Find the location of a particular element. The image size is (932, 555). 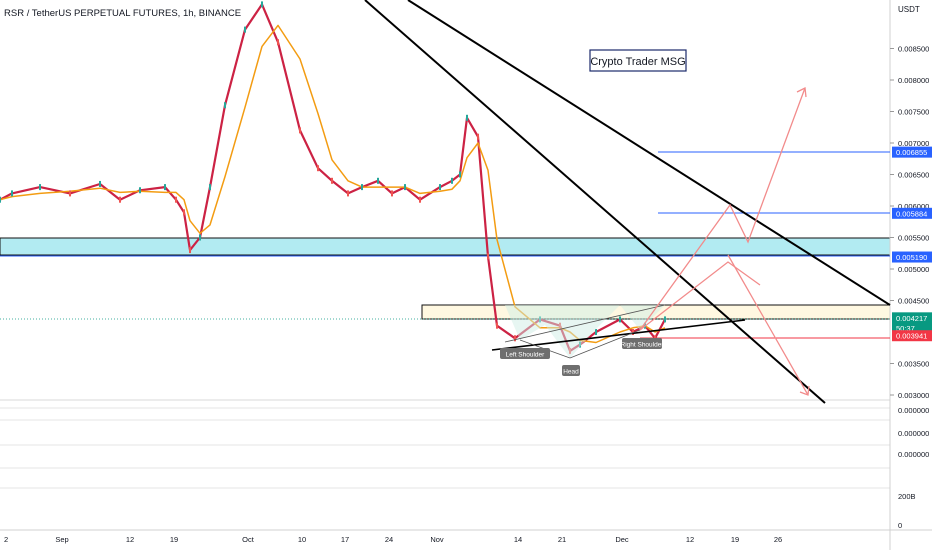

projection-path-mid is located at coordinates (700, 296).